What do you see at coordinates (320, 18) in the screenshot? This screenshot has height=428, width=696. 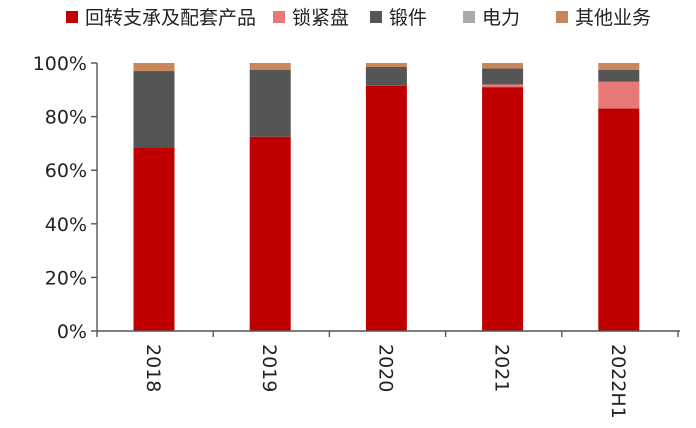 I see `legend-label: 锁紧盘` at bounding box center [320, 18].